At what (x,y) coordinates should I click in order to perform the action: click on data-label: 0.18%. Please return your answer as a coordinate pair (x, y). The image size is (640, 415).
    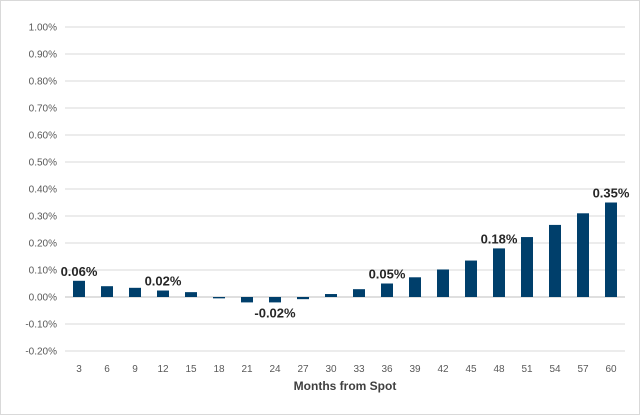
    Looking at the image, I should click on (499, 238).